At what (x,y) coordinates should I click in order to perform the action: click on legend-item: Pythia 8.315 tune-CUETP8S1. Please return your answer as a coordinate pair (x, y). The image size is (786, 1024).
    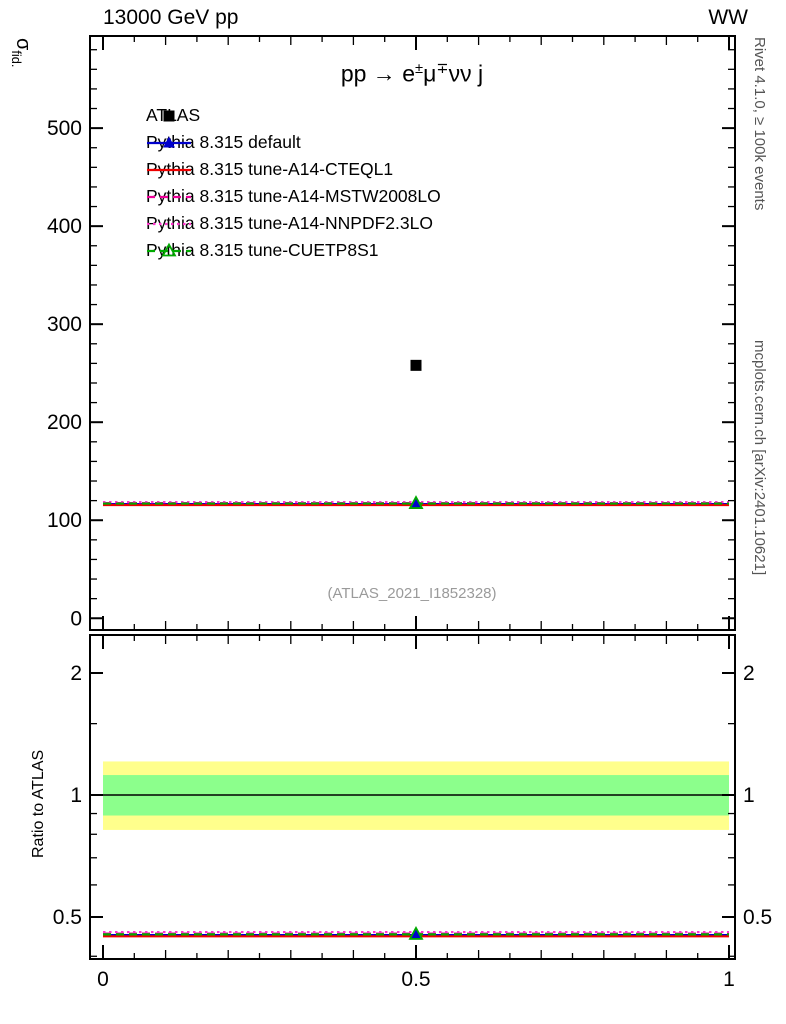
    Looking at the image, I should click on (293, 250).